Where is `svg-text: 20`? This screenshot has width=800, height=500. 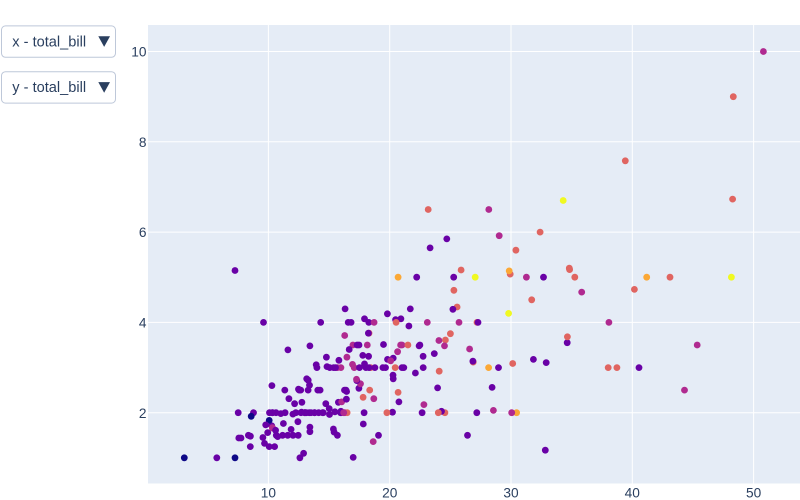
svg-text: 20 is located at coordinates (390, 493).